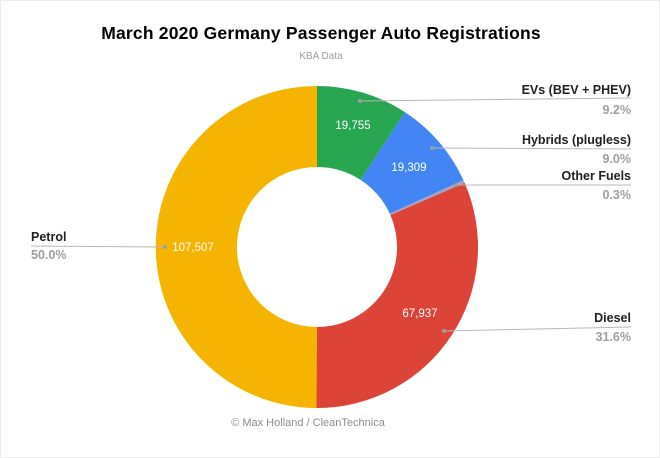 The height and width of the screenshot is (458, 660). Describe the element at coordinates (617, 110) in the screenshot. I see `callout-pct-evs: 9.2%` at that location.